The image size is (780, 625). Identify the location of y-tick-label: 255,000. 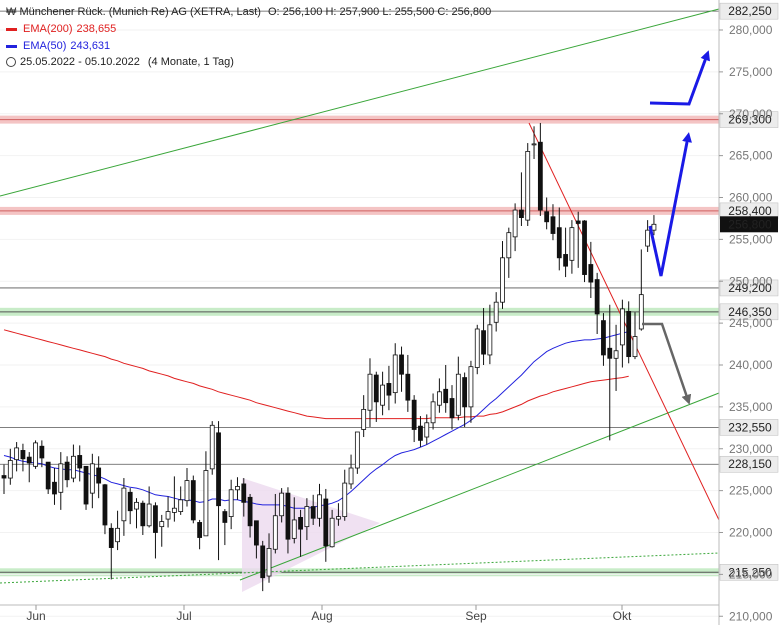
(751, 239).